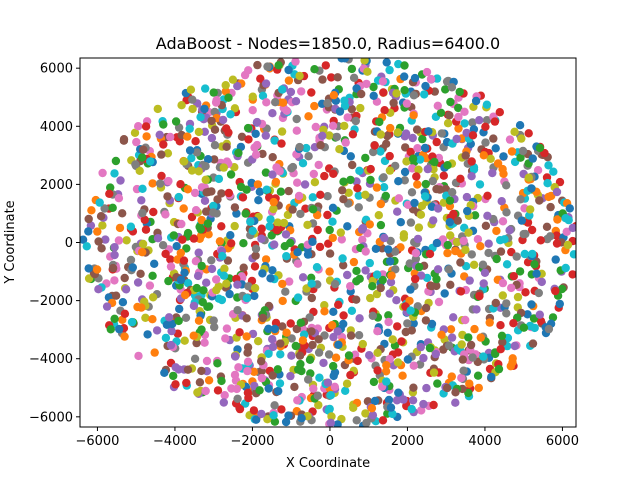  What do you see at coordinates (484, 441) in the screenshot?
I see `x-tick-label: 4000` at bounding box center [484, 441].